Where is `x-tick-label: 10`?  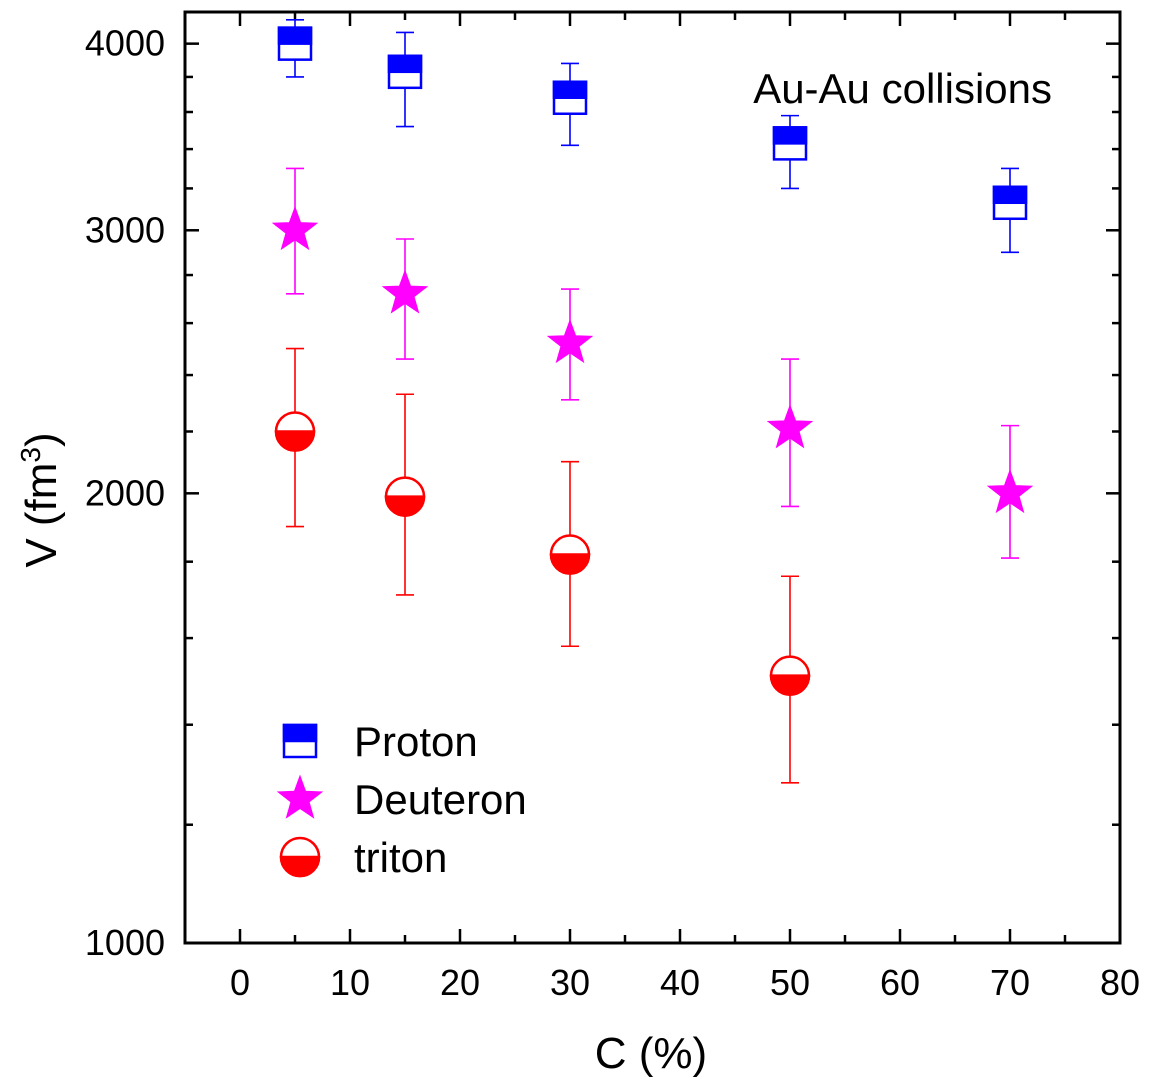
x-tick-label: 10 is located at coordinates (350, 982).